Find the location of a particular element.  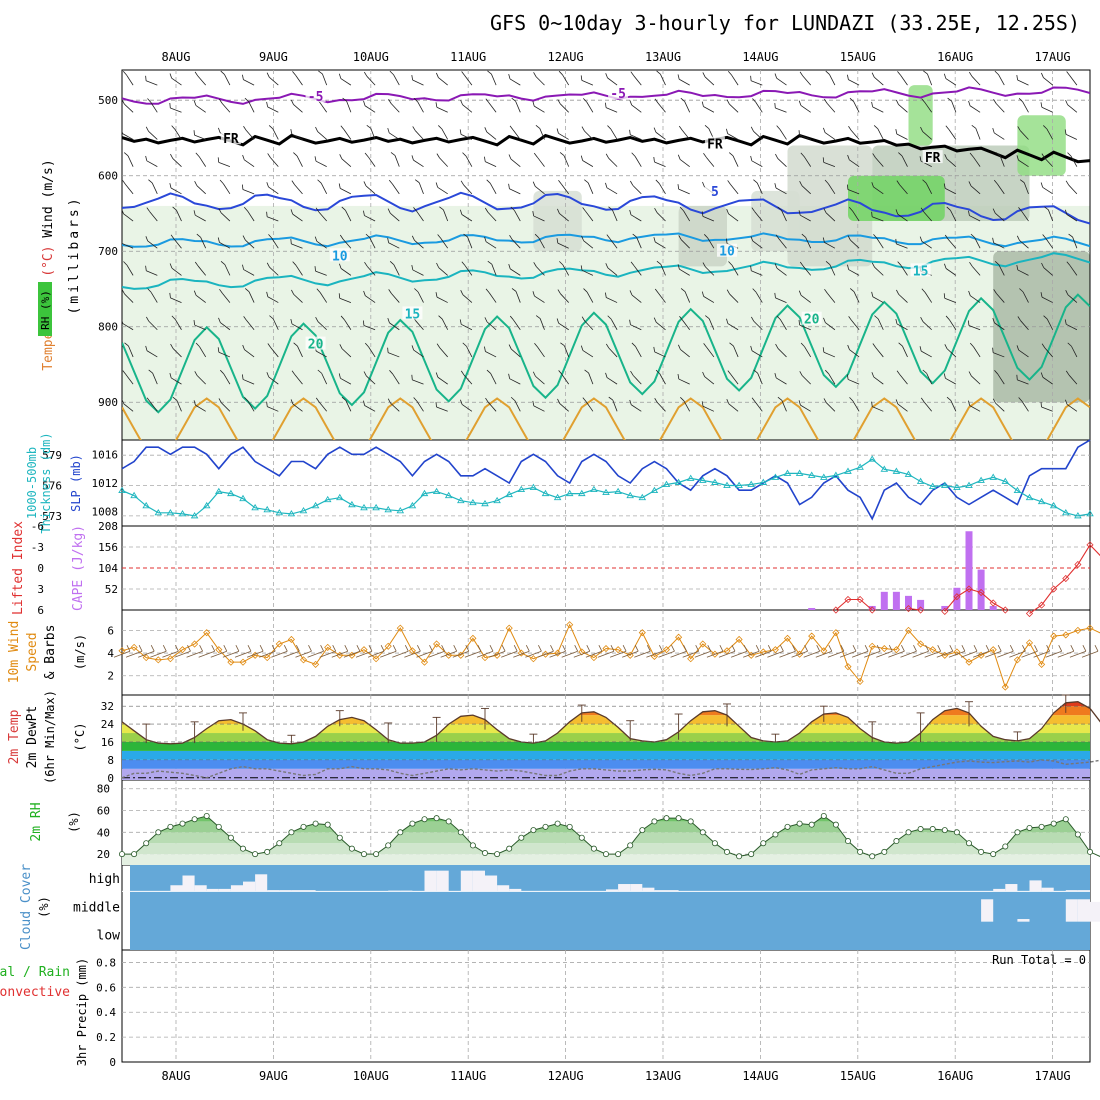

rh-patch is located at coordinates (1041, 145).